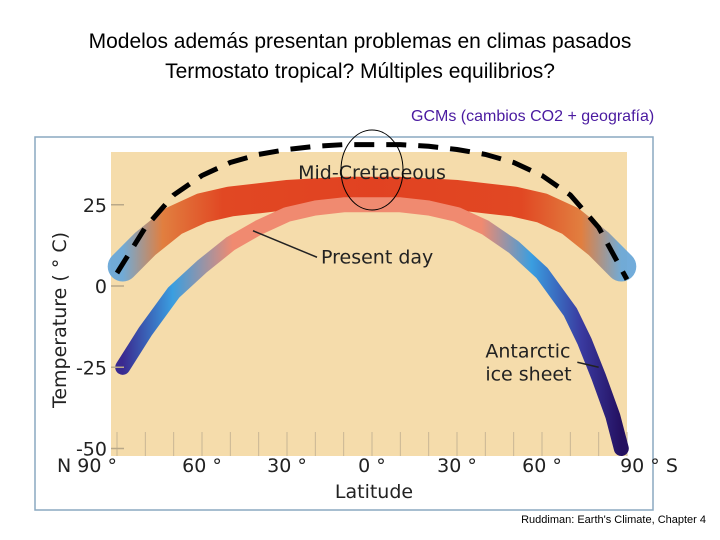 The width and height of the screenshot is (720, 540). Describe the element at coordinates (87, 466) in the screenshot. I see `x-tick-label: N 90 °` at that location.